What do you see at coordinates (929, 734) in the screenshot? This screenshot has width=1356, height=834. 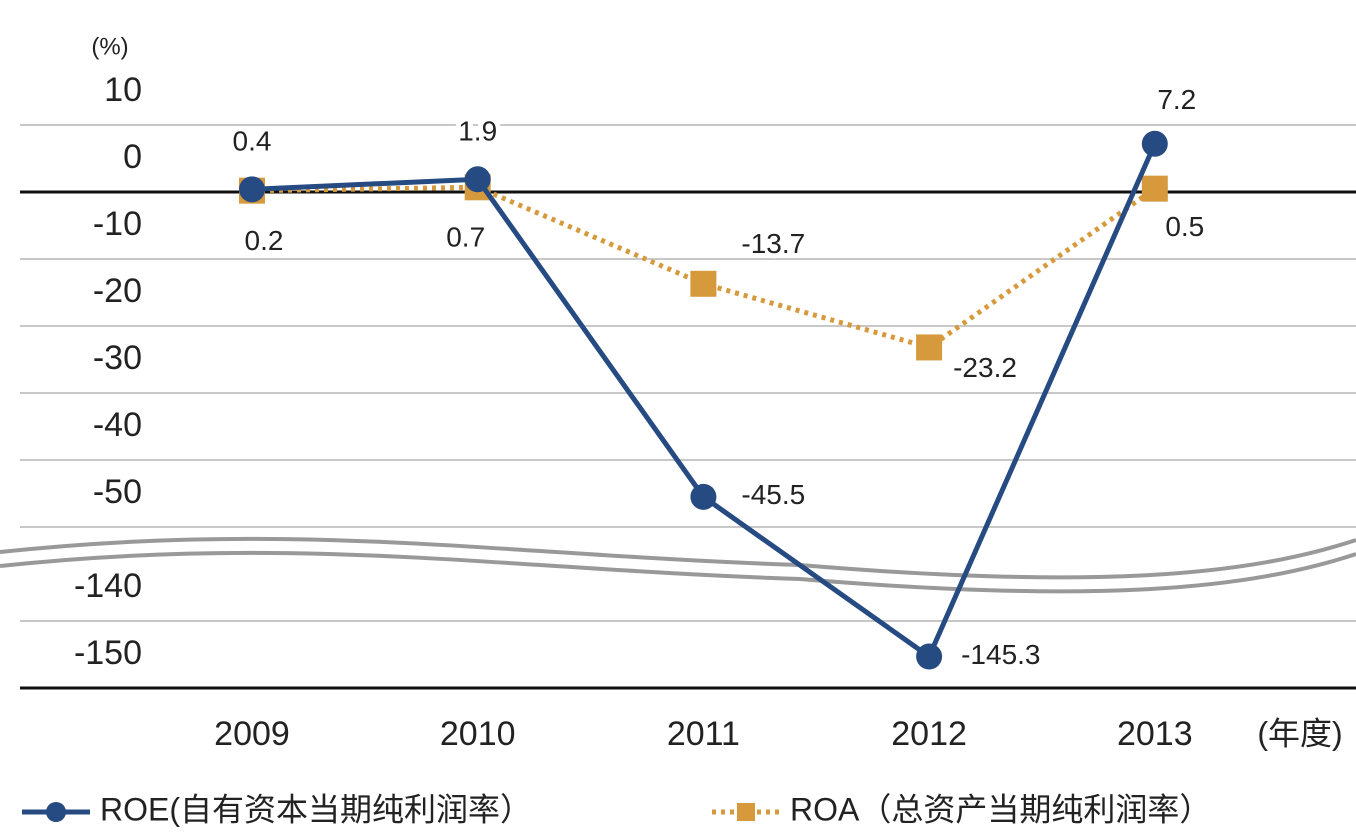 I see `x-tick-label: 2012` at bounding box center [929, 734].